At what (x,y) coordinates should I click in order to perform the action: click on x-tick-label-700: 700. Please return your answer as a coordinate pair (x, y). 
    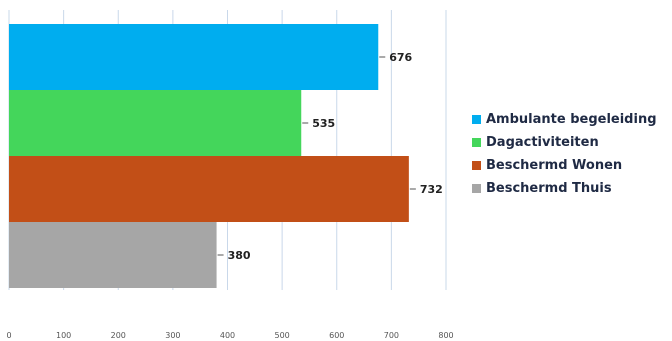
    Looking at the image, I should click on (391, 335).